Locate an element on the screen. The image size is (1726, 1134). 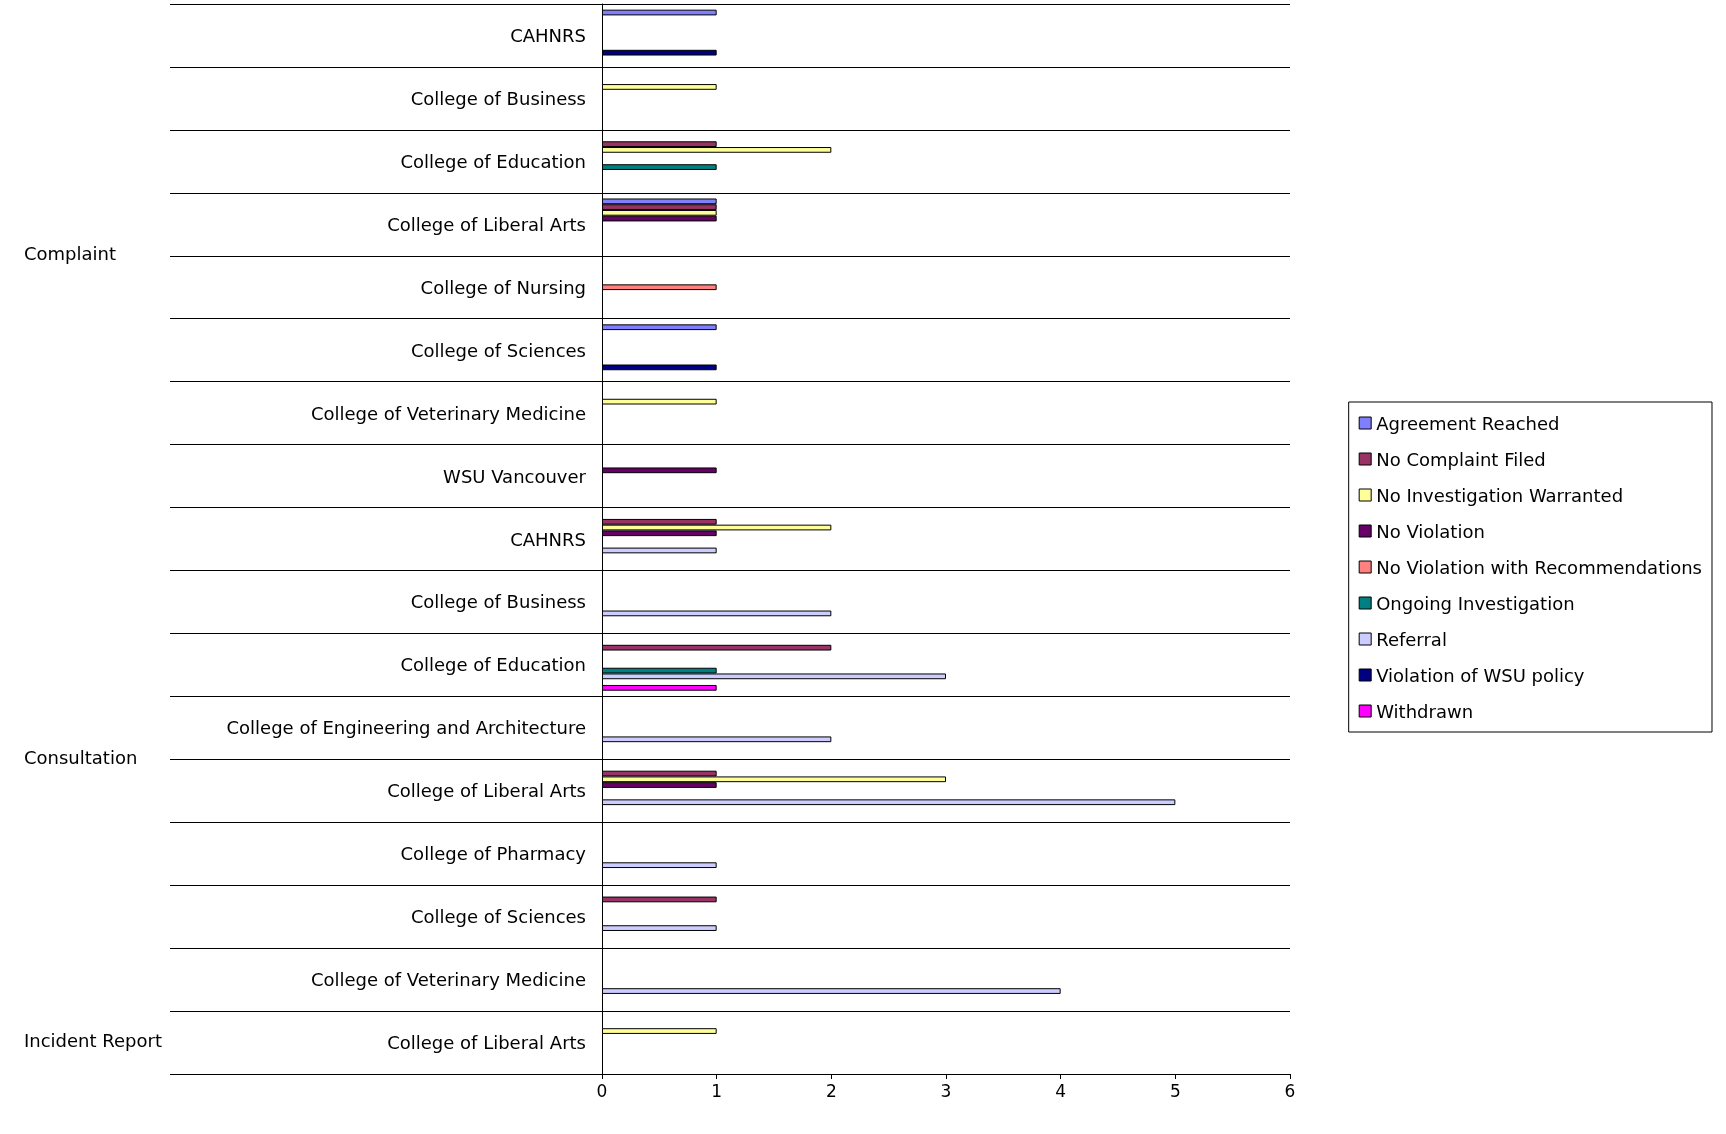
y-tick-label: College of Nursing is located at coordinates (503, 287).